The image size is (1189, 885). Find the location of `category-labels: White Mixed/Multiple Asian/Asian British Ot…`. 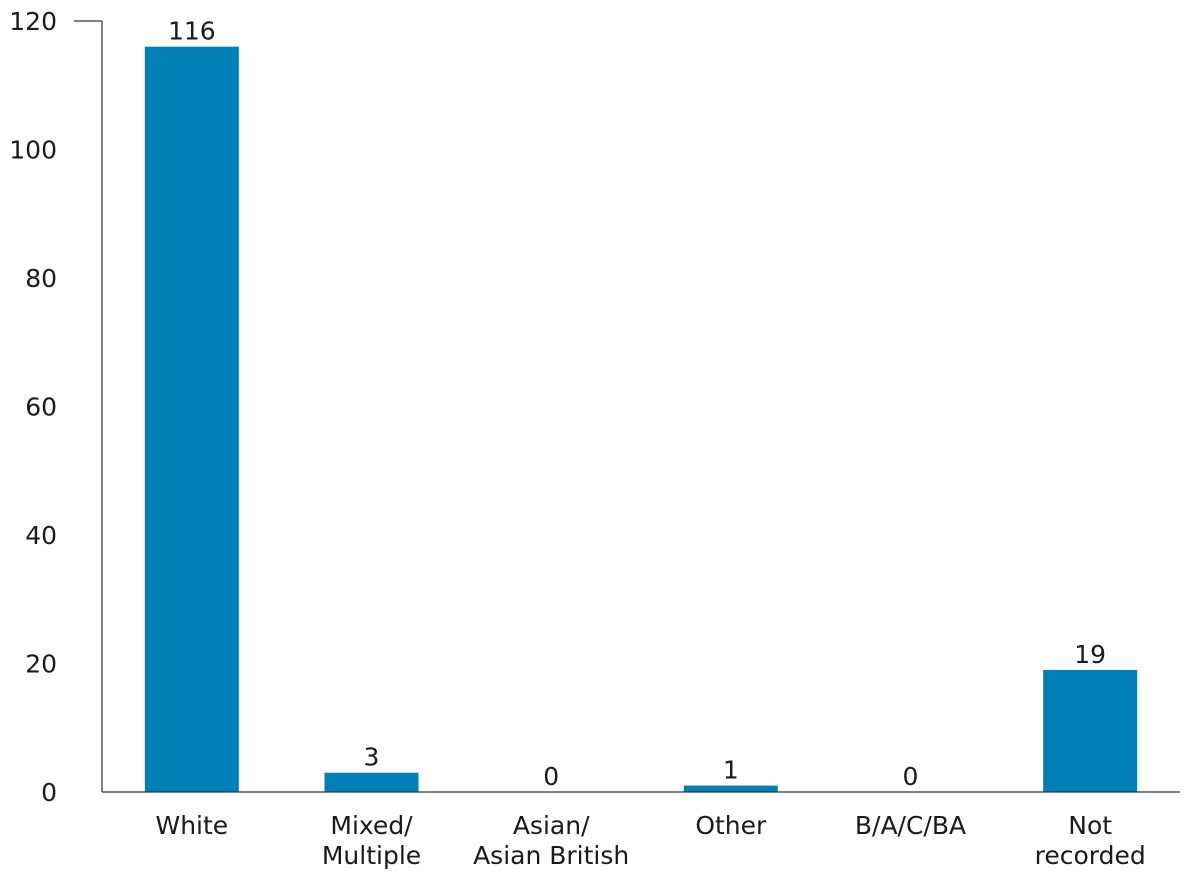

category-labels: White Mixed/Multiple Asian/Asian British Ot… is located at coordinates (650, 840).